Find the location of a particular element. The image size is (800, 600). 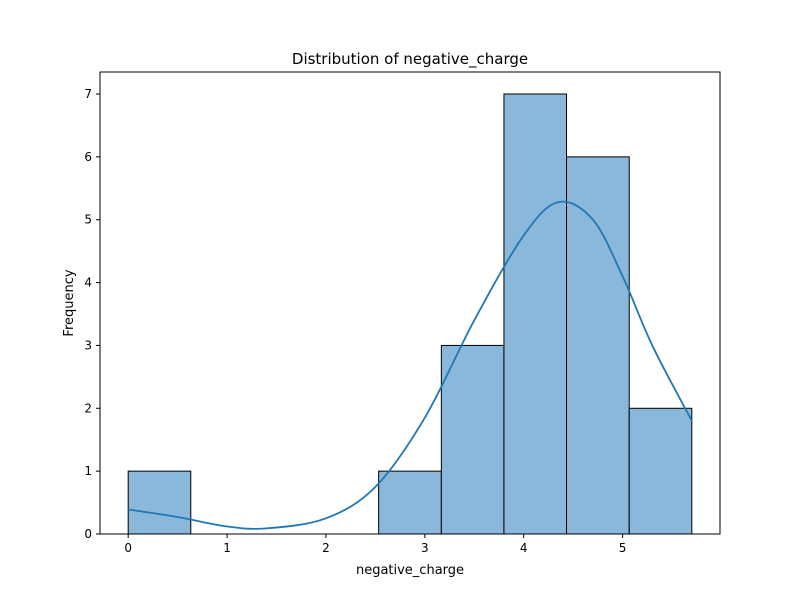

x-tick-label: 5 is located at coordinates (623, 548).